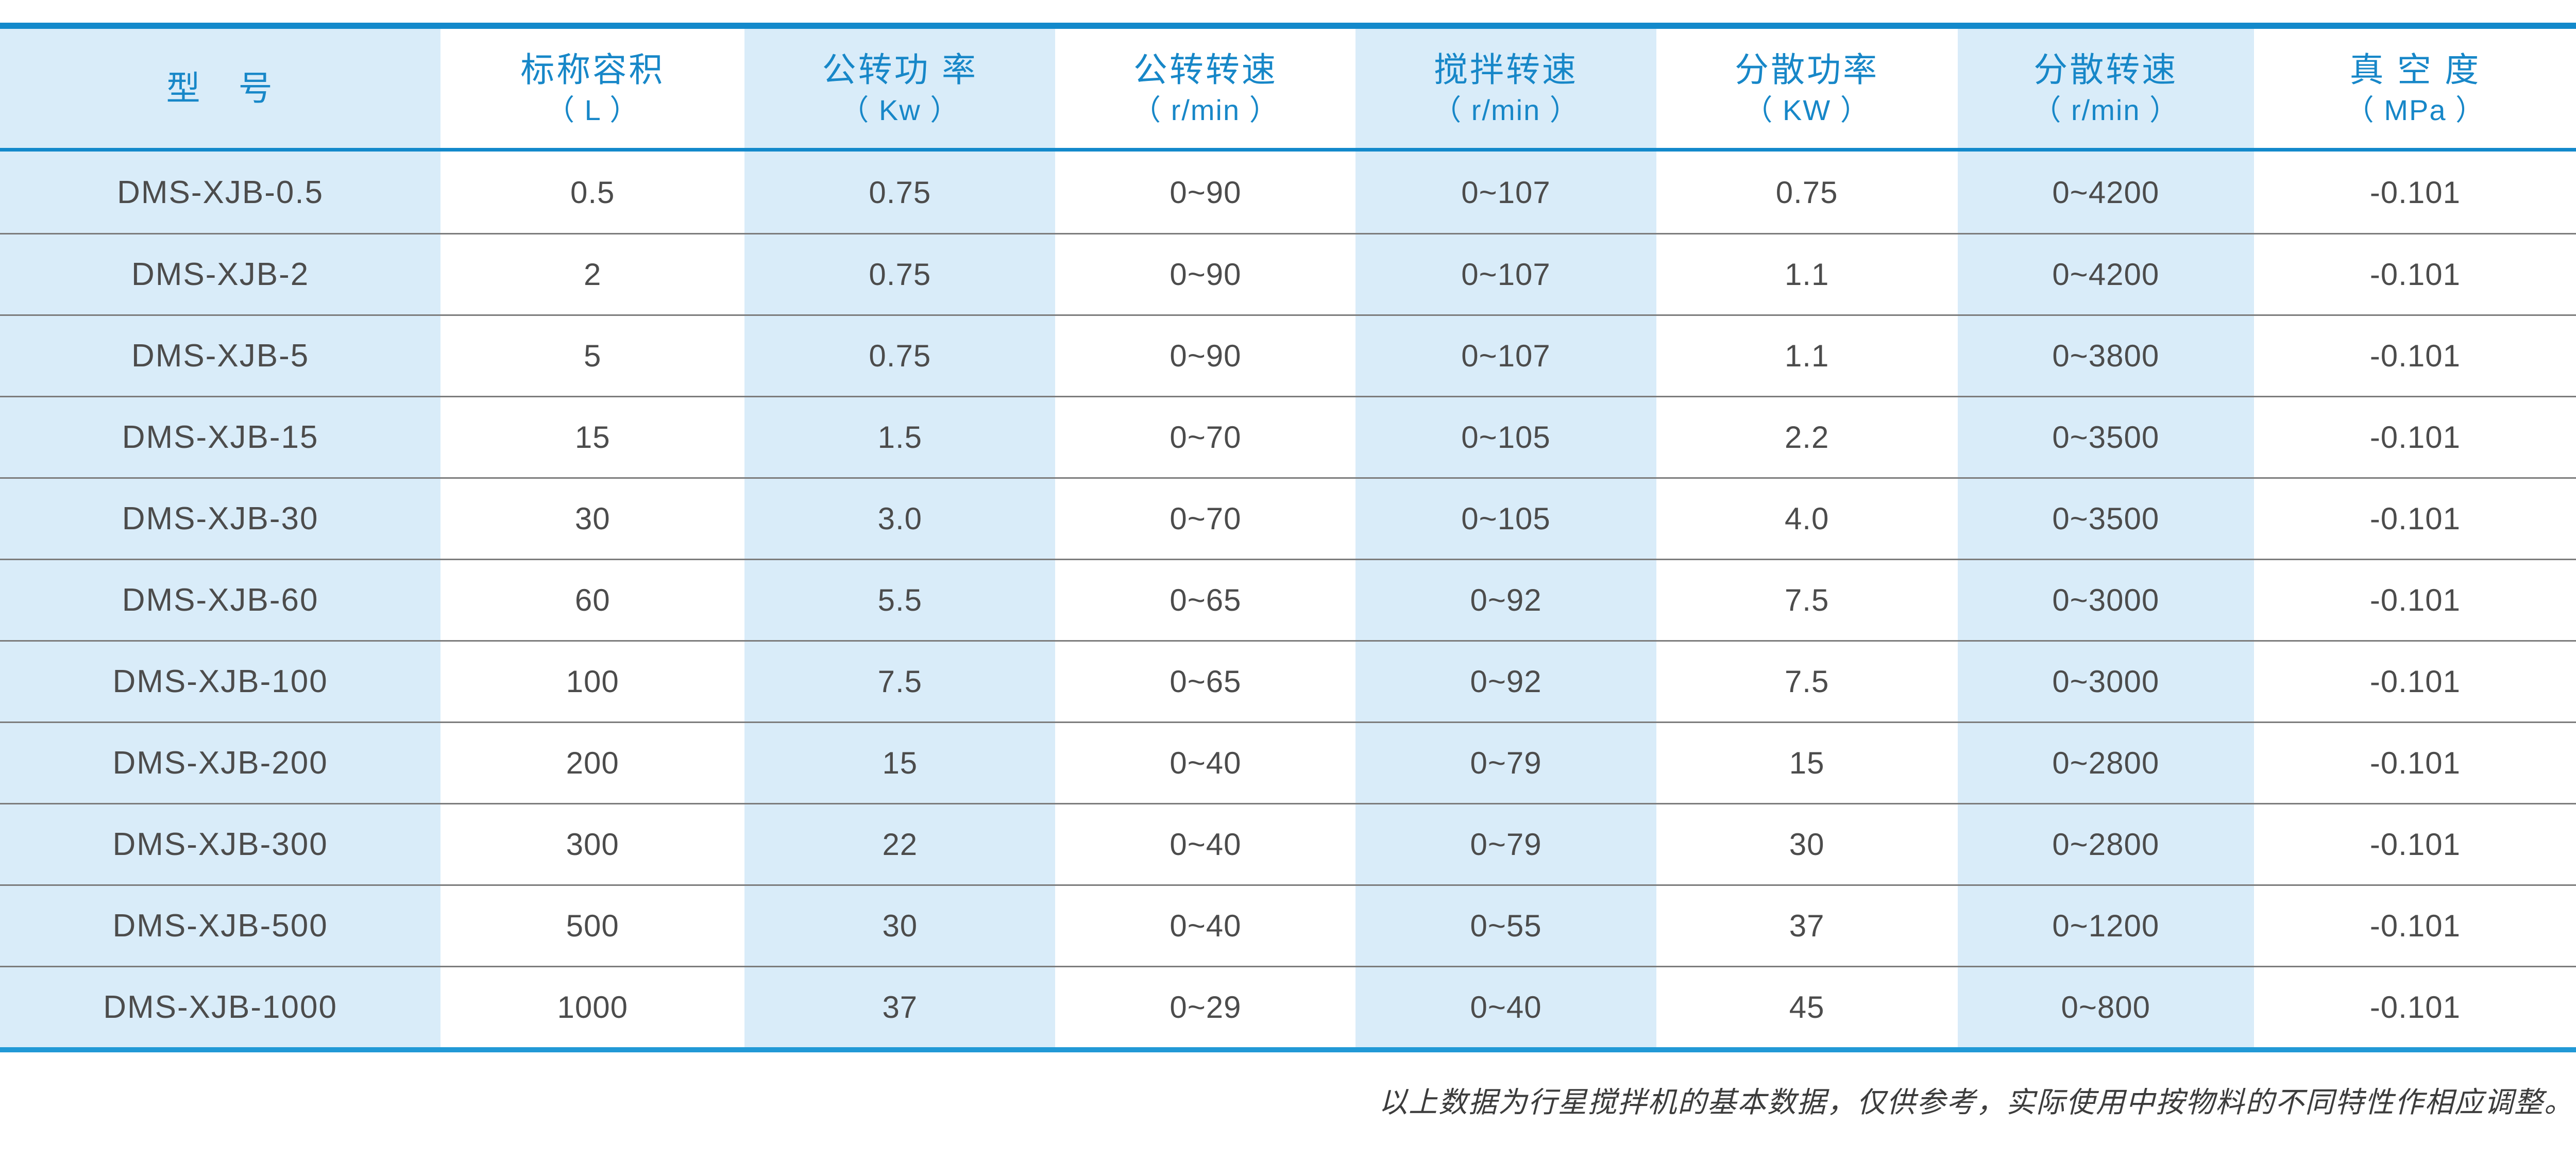  What do you see at coordinates (1807, 436) in the screenshot?
I see `cell: 2.2` at bounding box center [1807, 436].